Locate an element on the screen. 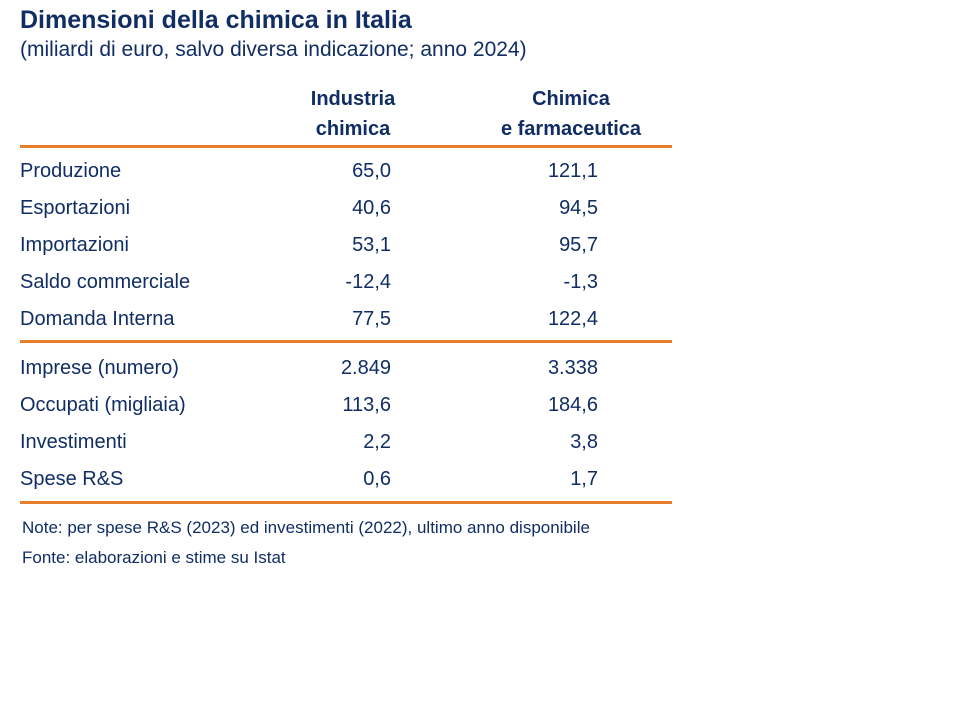 The image size is (960, 720). row-value-industria: 2,2 is located at coordinates (377, 442).